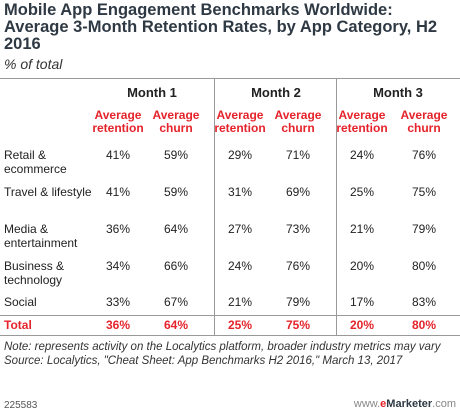 The image size is (460, 415). I want to click on table-cell: 17%, so click(362, 302).